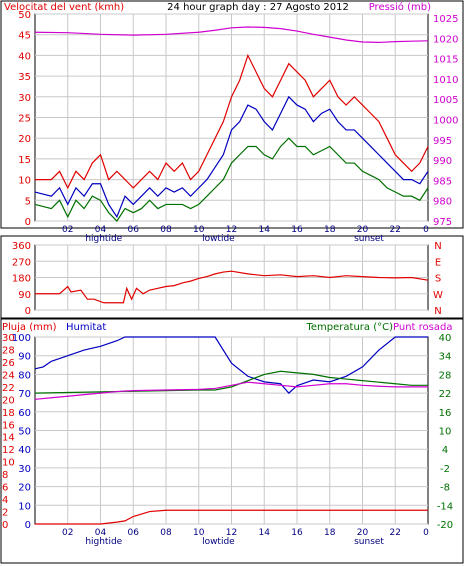 Image resolution: width=465 pixels, height=566 pixels. I want to click on direction-tick-label: 180, so click(21, 279).